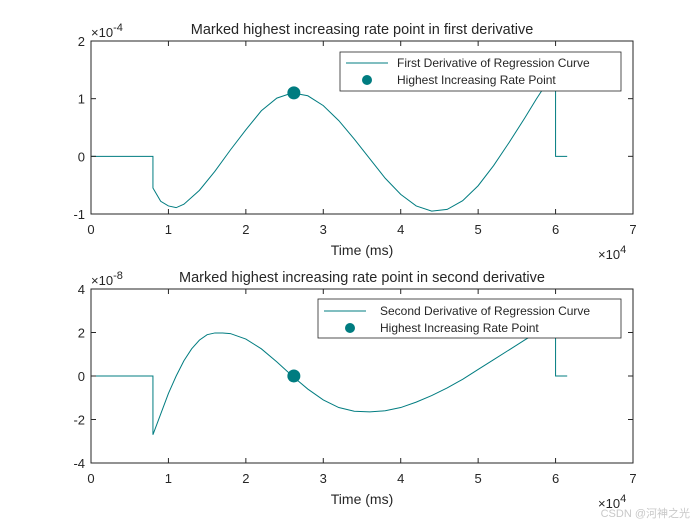 Image resolution: width=700 pixels, height=525 pixels. I want to click on y-tick-label: 1, so click(81, 99).